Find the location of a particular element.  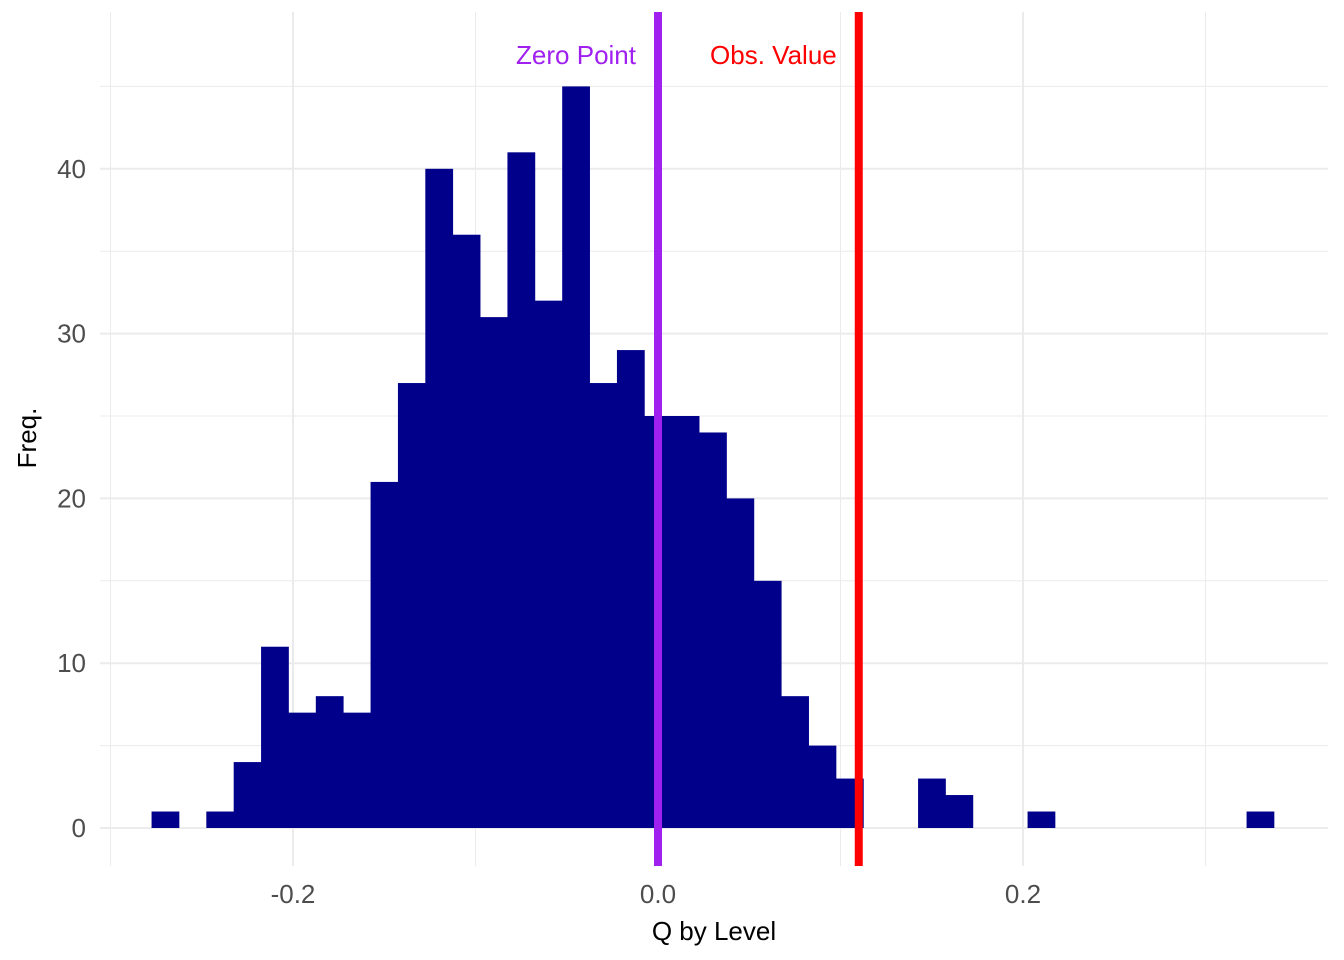

y-tick-label: 10 is located at coordinates (71, 663).